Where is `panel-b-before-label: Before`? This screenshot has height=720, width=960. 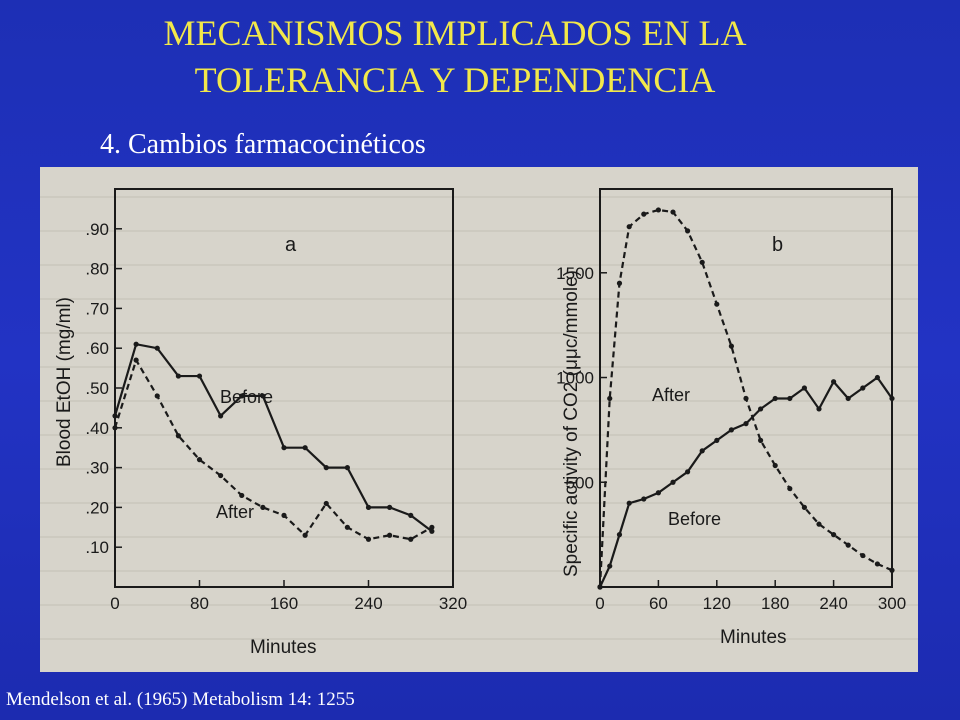 panel-b-before-label: Before is located at coordinates (694, 519).